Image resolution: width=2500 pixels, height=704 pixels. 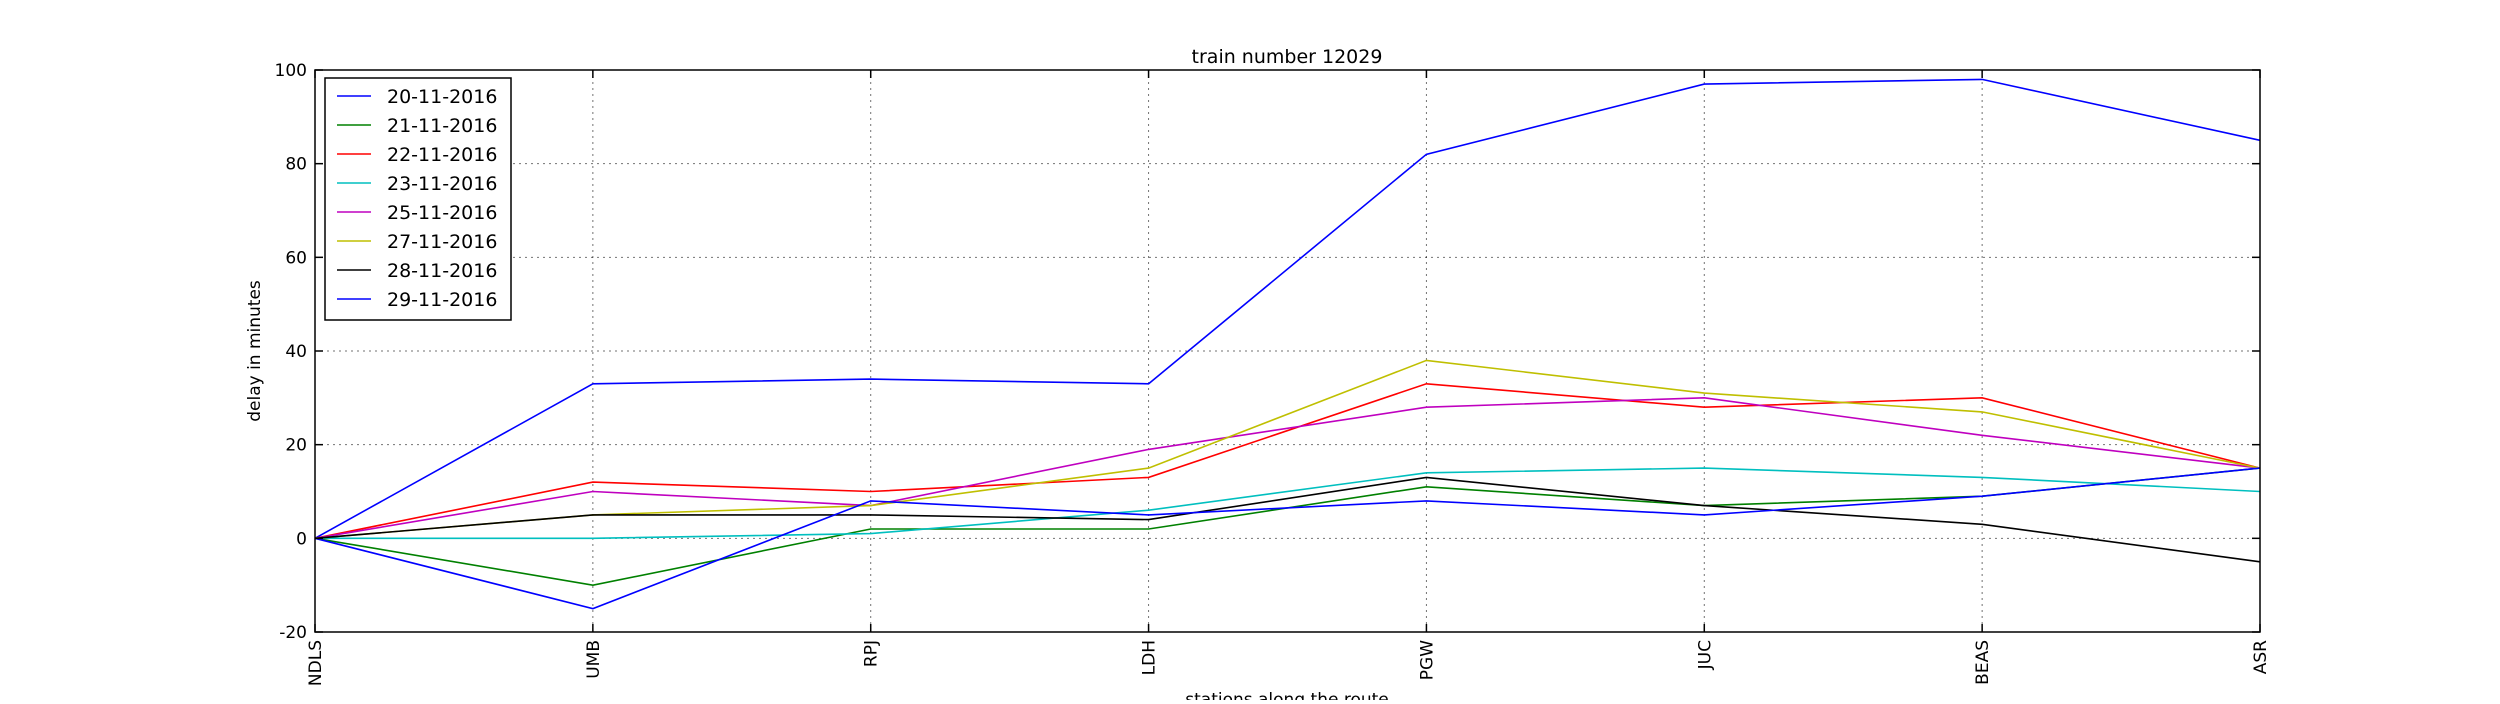 I want to click on legend-label: 25-11-2016, so click(x=442, y=213).